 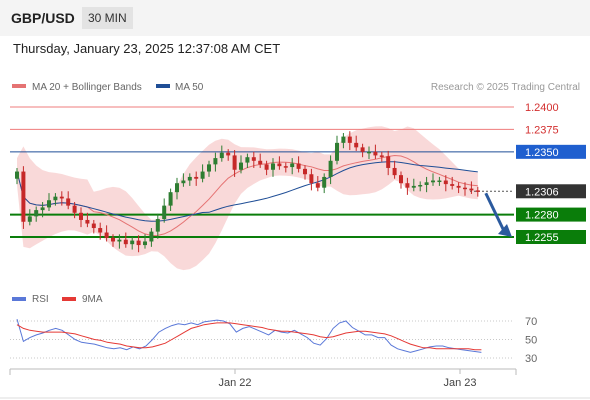 I want to click on symbol-label: GBP/USD, so click(x=43, y=18).